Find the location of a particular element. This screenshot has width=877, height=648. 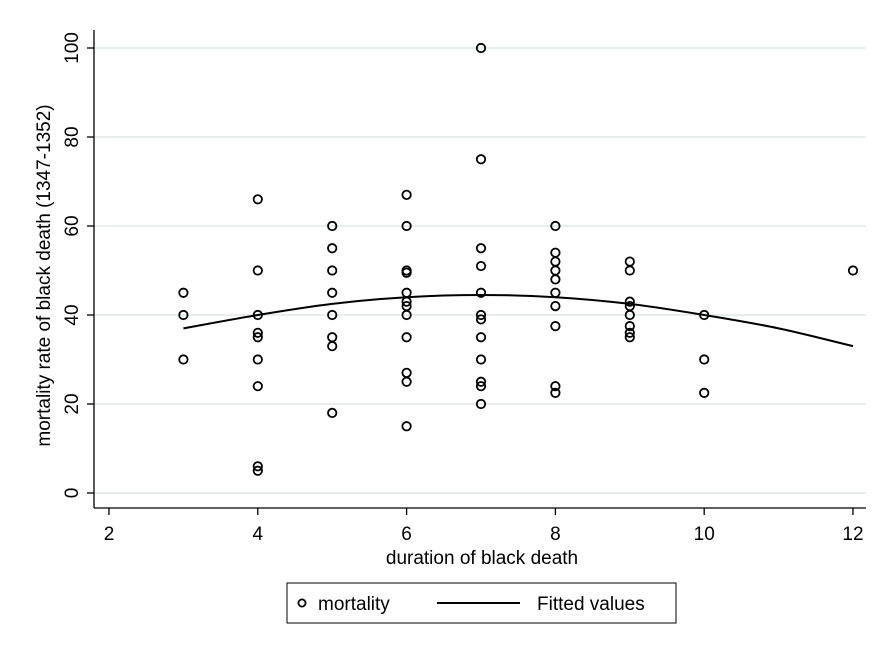

x-axis-title: duration of black death is located at coordinates (482, 558).